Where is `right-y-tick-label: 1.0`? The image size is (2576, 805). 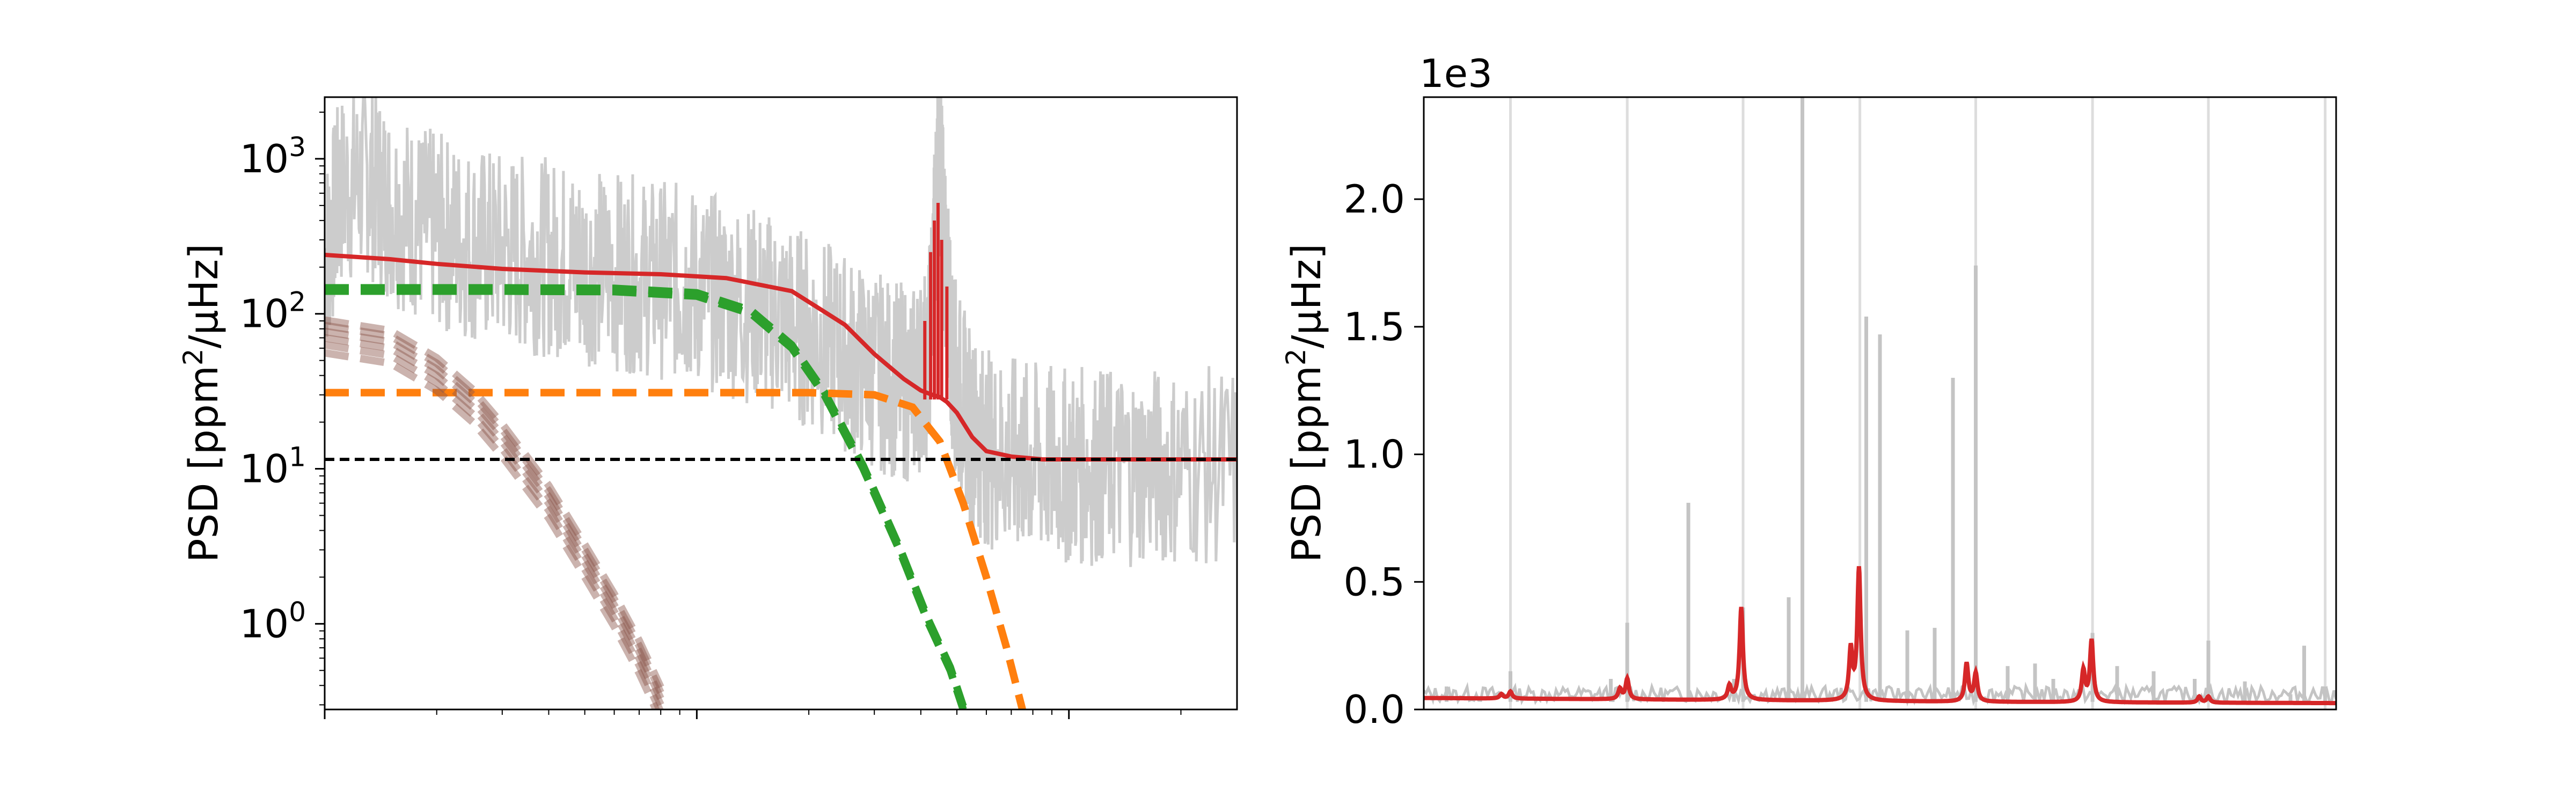
right-y-tick-label: 1.0 is located at coordinates (1374, 454).